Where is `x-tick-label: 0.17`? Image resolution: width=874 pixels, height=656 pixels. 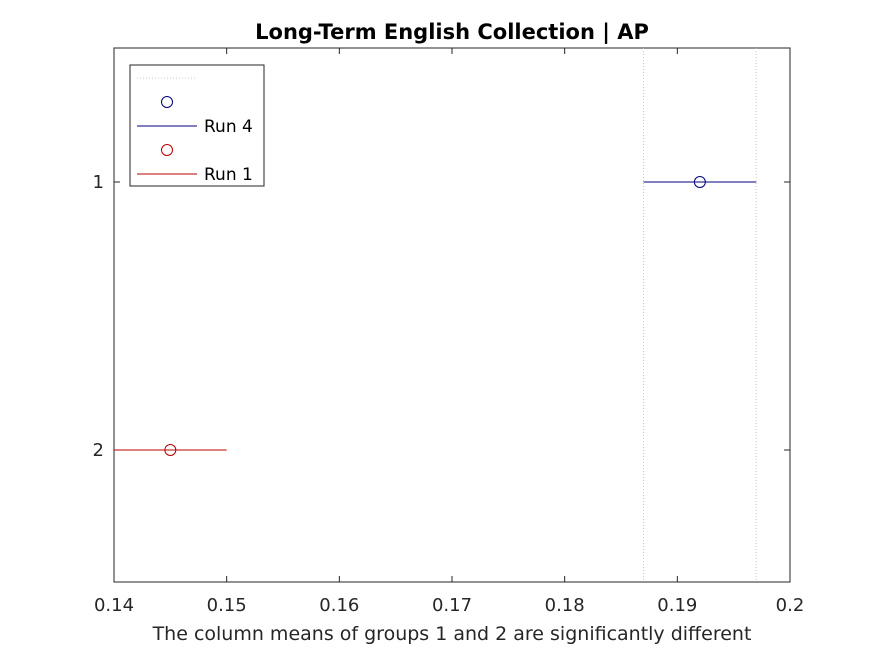
x-tick-label: 0.17 is located at coordinates (452, 605).